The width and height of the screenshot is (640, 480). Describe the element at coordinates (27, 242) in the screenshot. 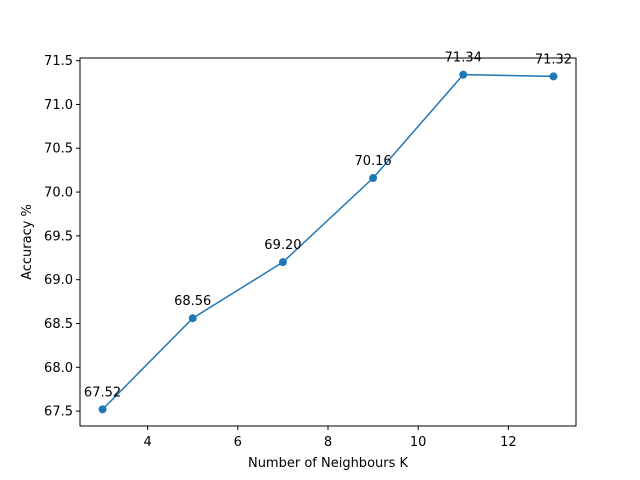

I see `y-axis-label: Accuracy %` at that location.